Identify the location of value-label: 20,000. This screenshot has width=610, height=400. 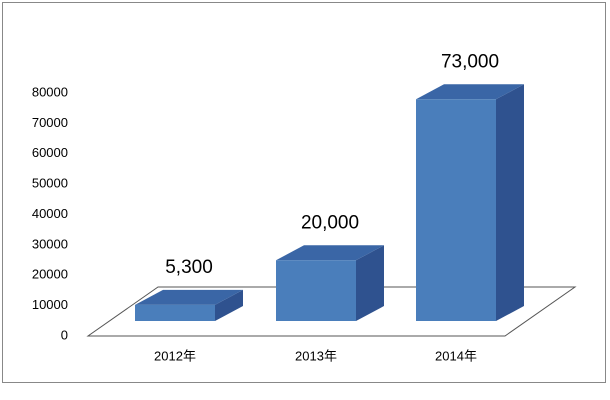
(330, 222).